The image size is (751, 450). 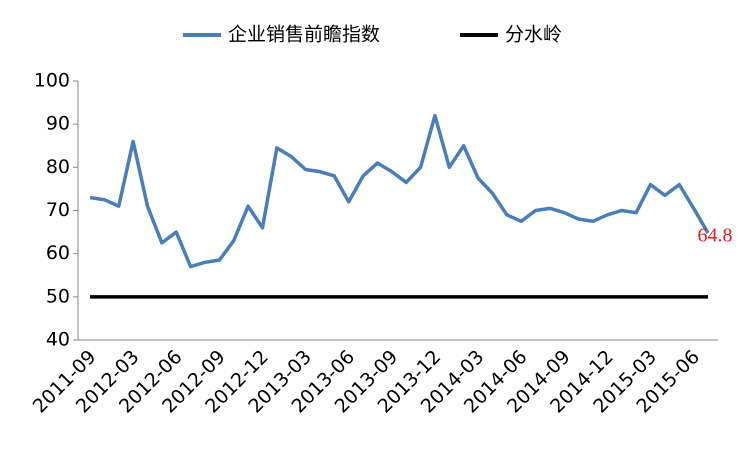 I want to click on y-tick-label: 90, so click(x=58, y=124).